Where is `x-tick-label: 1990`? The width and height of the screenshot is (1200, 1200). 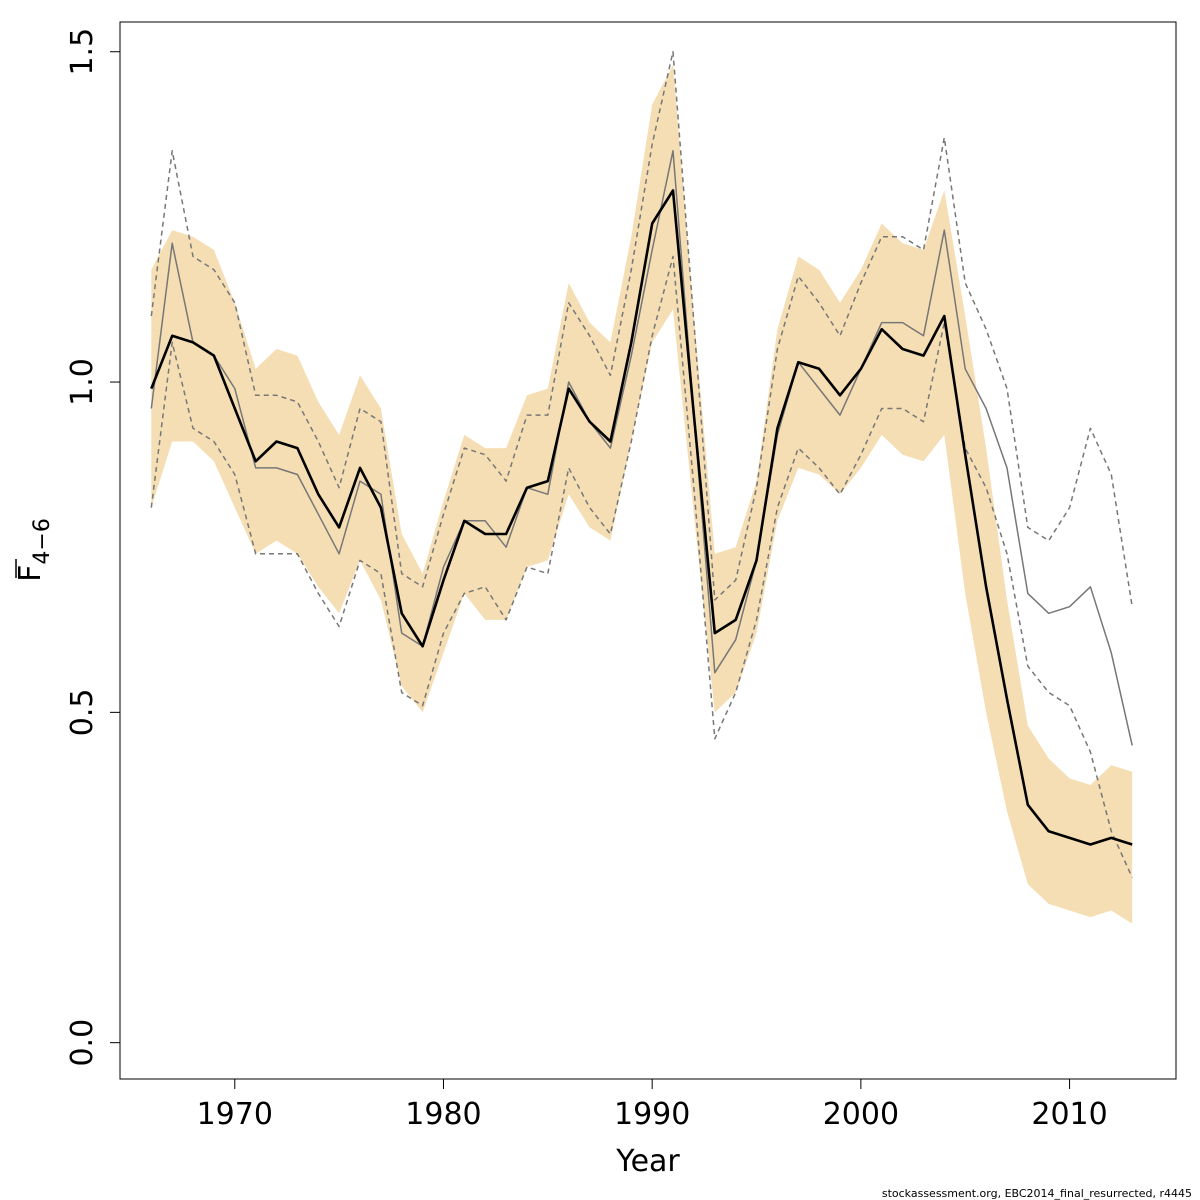
x-tick-label: 1990 is located at coordinates (652, 1114).